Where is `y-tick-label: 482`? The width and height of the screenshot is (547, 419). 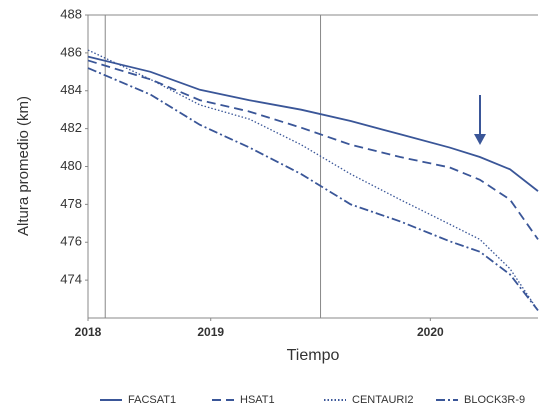
y-tick-label: 482 is located at coordinates (71, 127).